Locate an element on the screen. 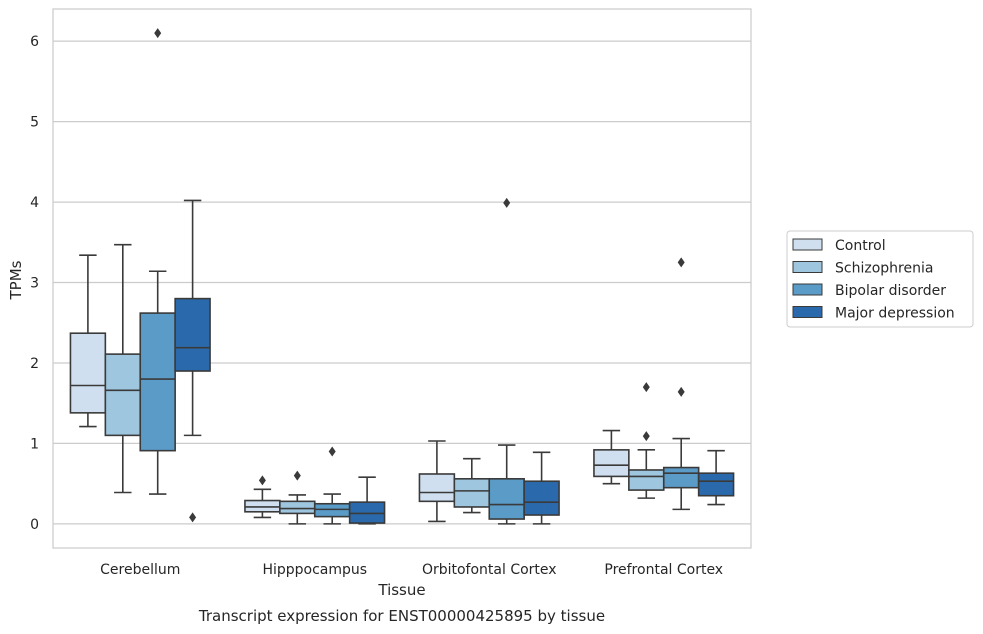 The width and height of the screenshot is (983, 634). y-tick-label: 5 is located at coordinates (34, 123).